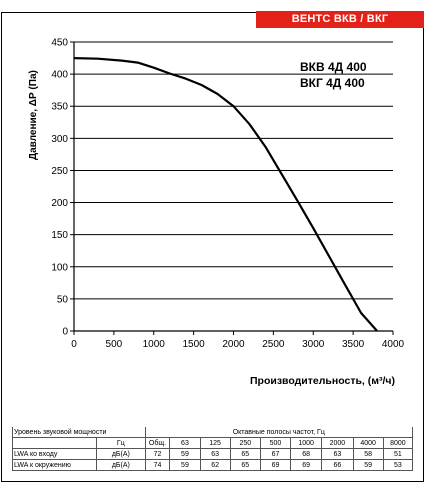 This screenshot has width=427, height=485. Describe the element at coordinates (54, 454) in the screenshot. I see `noise-row-label: LWA ко входу` at that location.